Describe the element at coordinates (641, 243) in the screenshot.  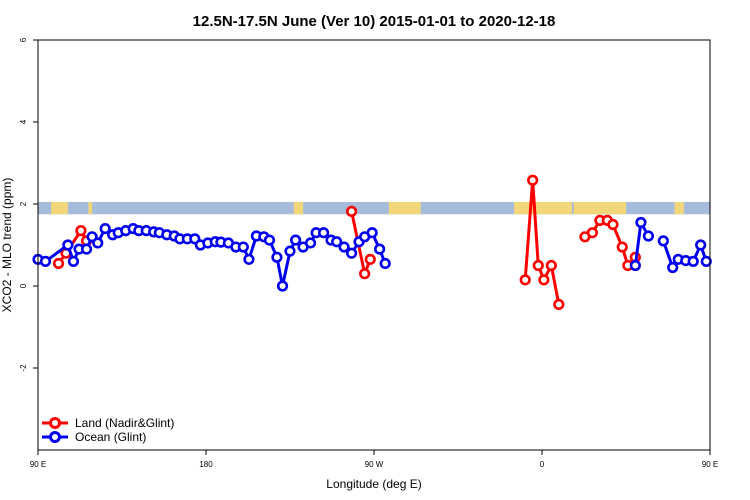
I see `series-line-ocean` at that location.